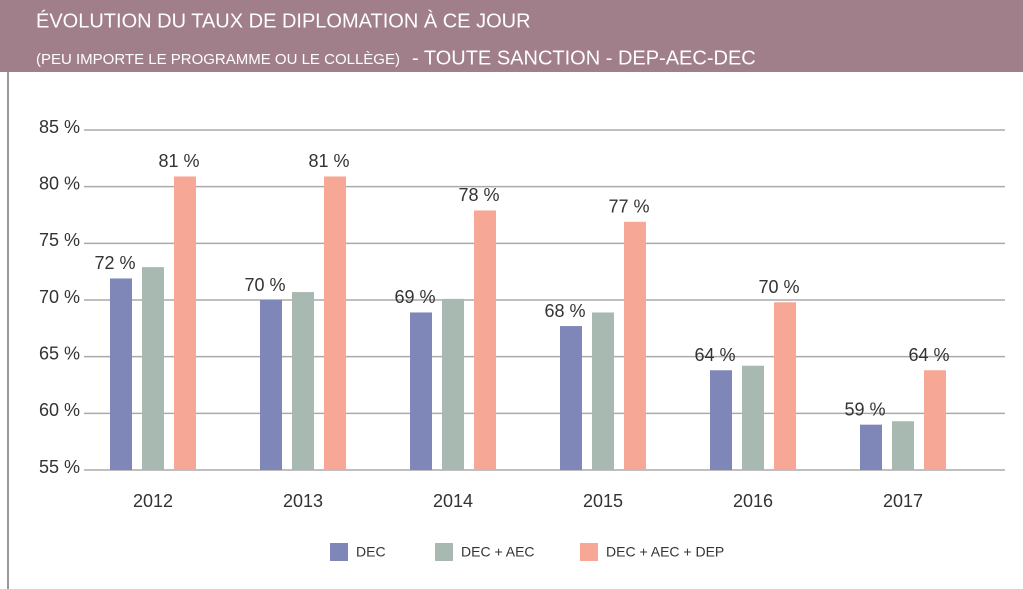 The width and height of the screenshot is (1023, 589). Describe the element at coordinates (303, 501) in the screenshot. I see `x-tick-label: 2013` at that location.